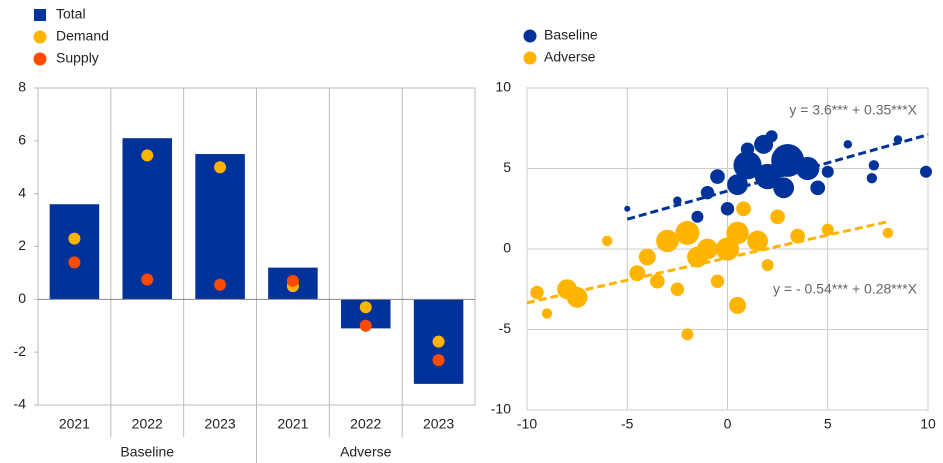 This screenshot has width=943, height=463. Describe the element at coordinates (627, 424) in the screenshot. I see `x-tick-label: -5` at that location.